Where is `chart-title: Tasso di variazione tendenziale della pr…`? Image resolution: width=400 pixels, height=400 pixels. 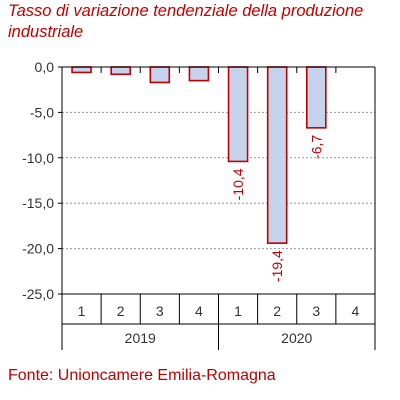 chart-title: Tasso di variazione tendenziale della pr… is located at coordinates (186, 21).